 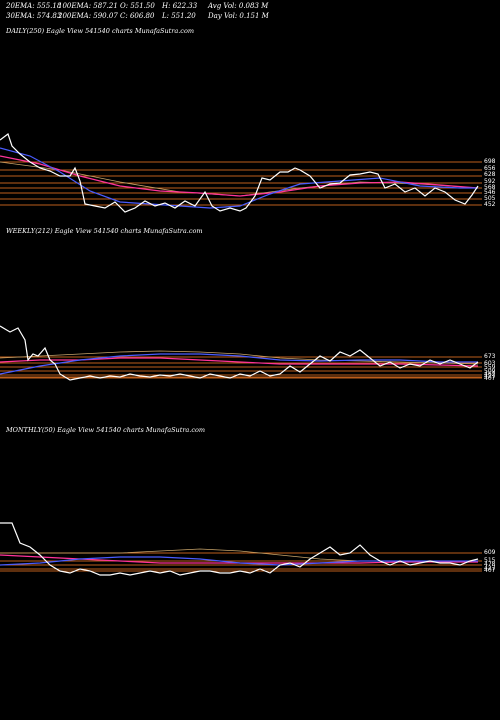 I want to click on ema100-value: 100EMA: 587.21, so click(x=88, y=6).